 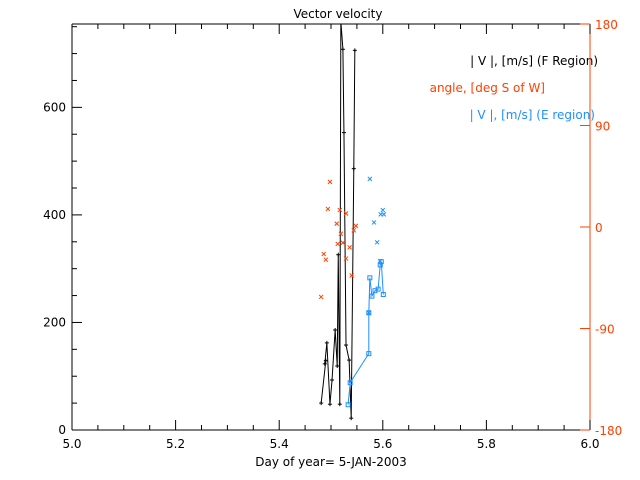 I want to click on legend-f-region: | V |, [m/s] (F Region), so click(x=534, y=61).